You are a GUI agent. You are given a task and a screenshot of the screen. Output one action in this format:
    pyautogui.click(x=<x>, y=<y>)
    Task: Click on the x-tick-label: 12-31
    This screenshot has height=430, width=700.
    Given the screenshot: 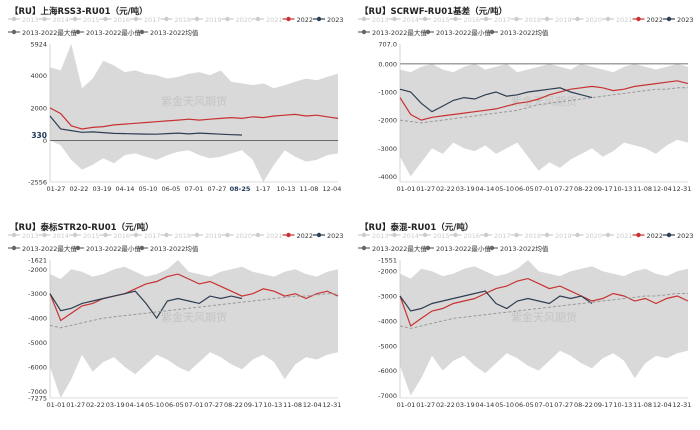 What is the action you would take?
    pyautogui.click(x=332, y=405)
    